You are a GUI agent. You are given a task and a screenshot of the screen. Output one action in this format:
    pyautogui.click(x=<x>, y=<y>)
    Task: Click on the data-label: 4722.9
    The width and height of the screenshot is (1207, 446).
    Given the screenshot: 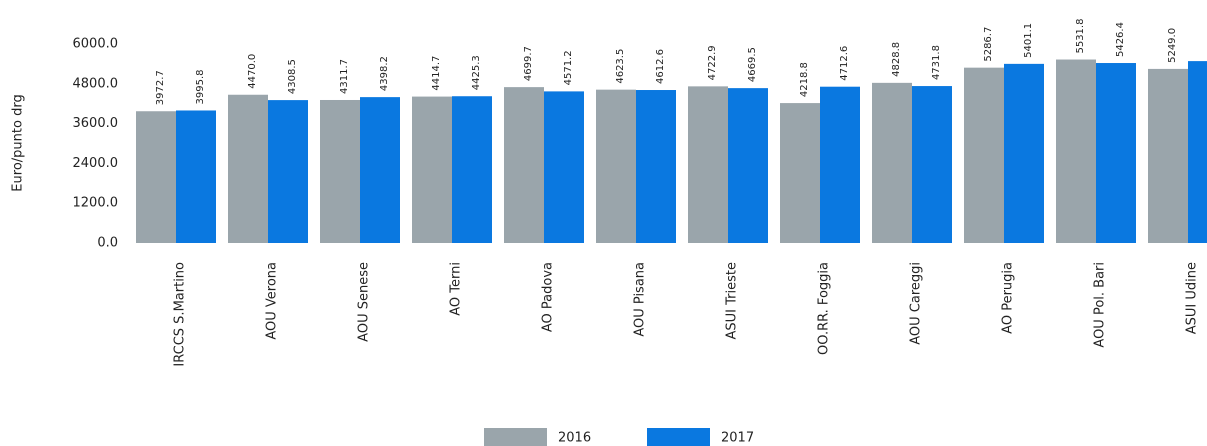 What is the action you would take?
    pyautogui.click(x=712, y=62)
    